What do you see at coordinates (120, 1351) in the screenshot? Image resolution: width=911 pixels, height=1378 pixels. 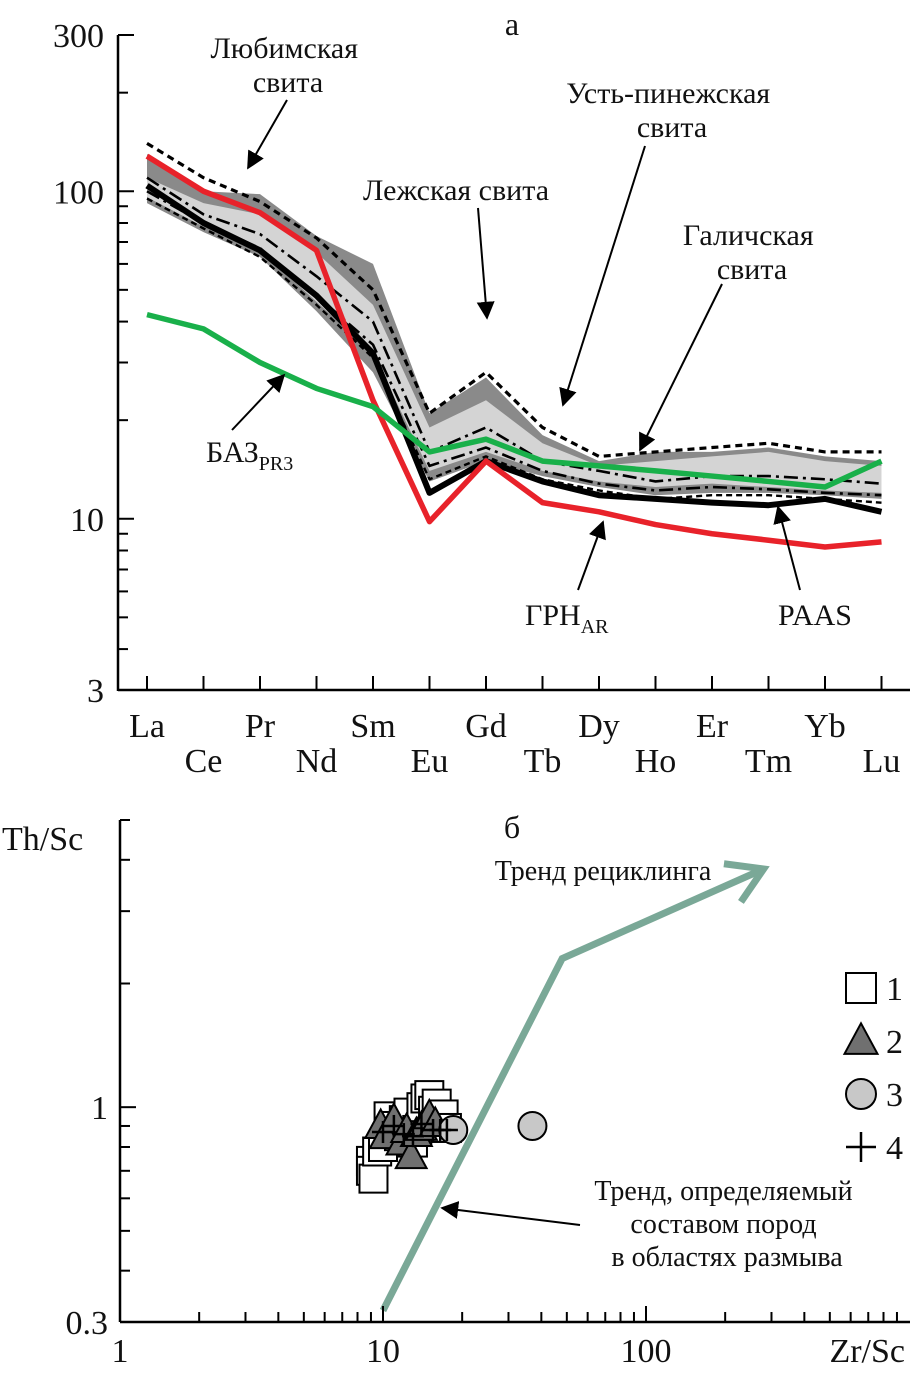 I see `x-tick-label: 1` at bounding box center [120, 1351].